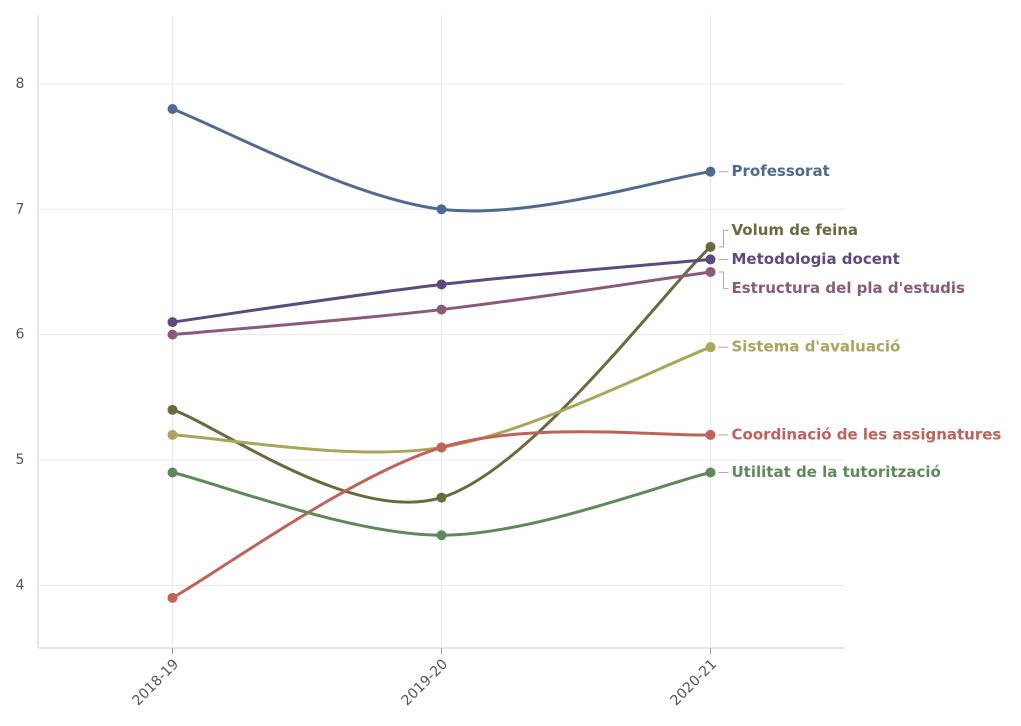  Describe the element at coordinates (781, 171) in the screenshot. I see `series-label: Professorat` at that location.